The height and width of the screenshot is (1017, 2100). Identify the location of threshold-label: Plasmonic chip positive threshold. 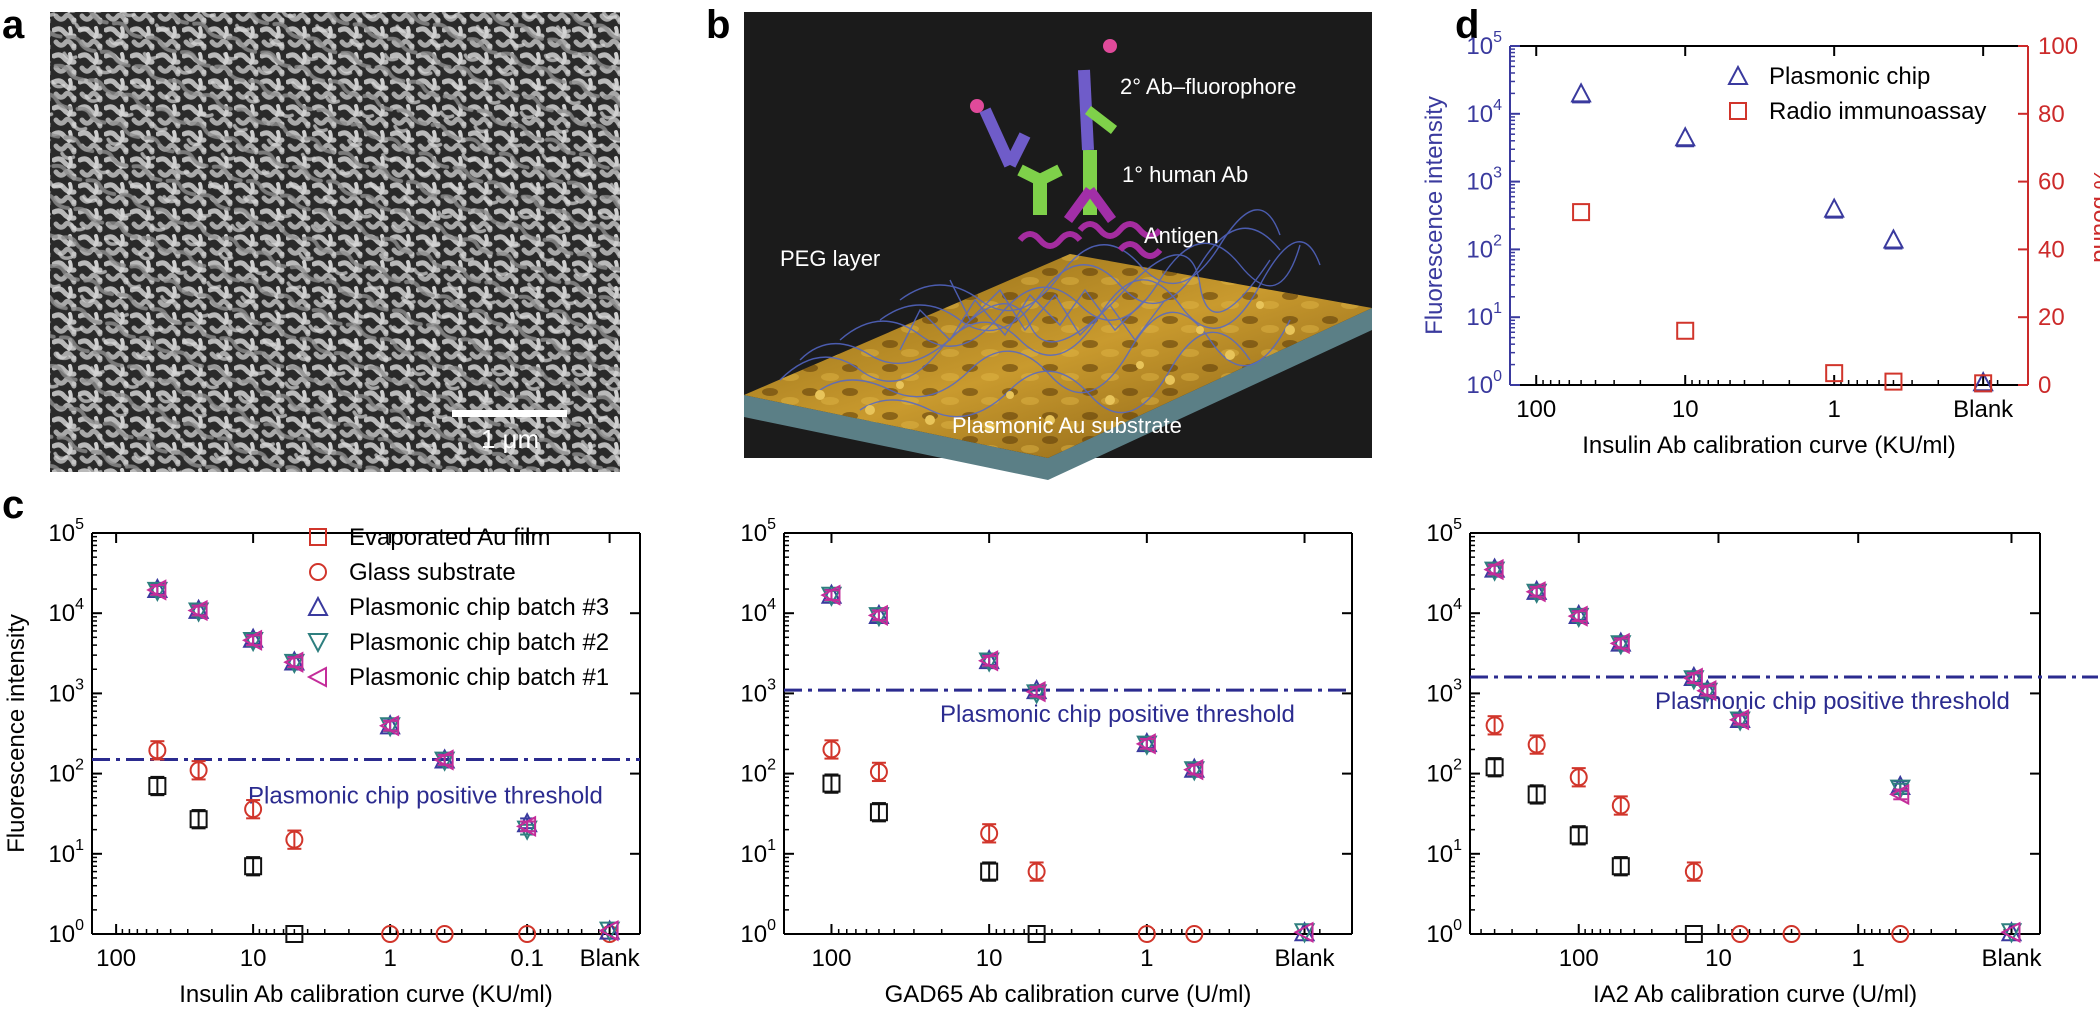
(1117, 714).